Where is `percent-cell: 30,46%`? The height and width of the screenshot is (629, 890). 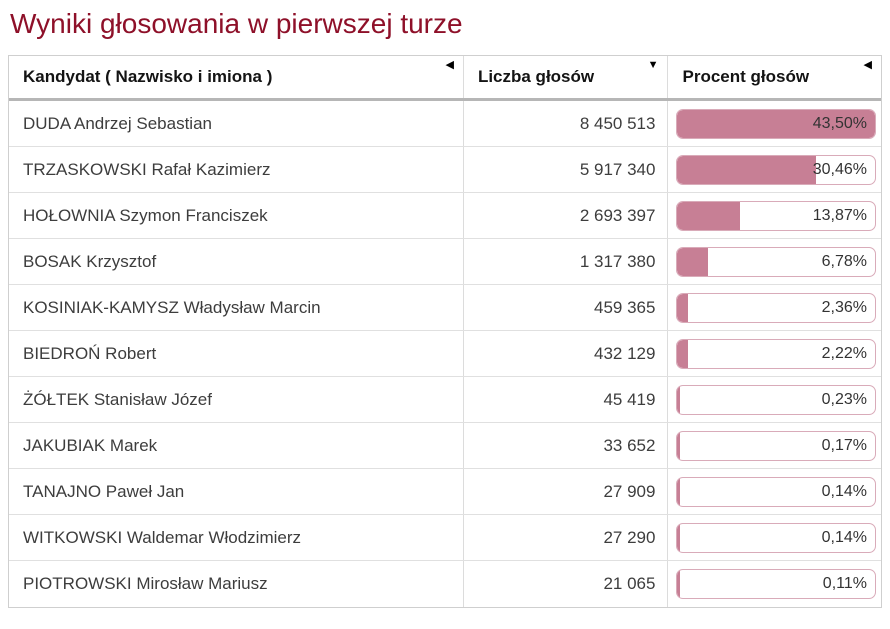 percent-cell: 30,46% is located at coordinates (774, 169).